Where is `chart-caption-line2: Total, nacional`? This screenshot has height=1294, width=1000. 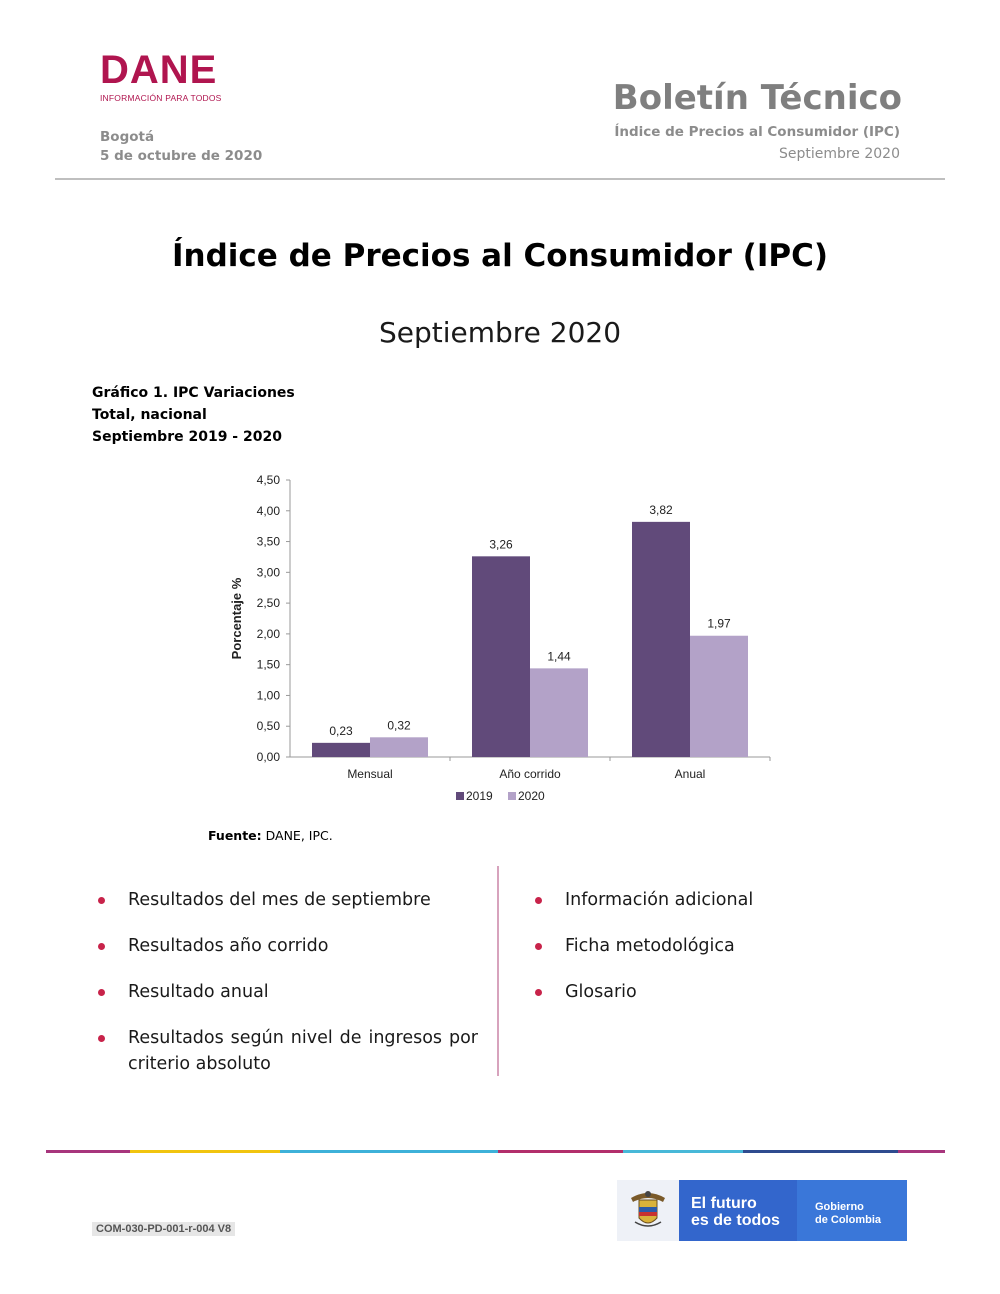
chart-caption-line2: Total, nacional is located at coordinates (149, 415).